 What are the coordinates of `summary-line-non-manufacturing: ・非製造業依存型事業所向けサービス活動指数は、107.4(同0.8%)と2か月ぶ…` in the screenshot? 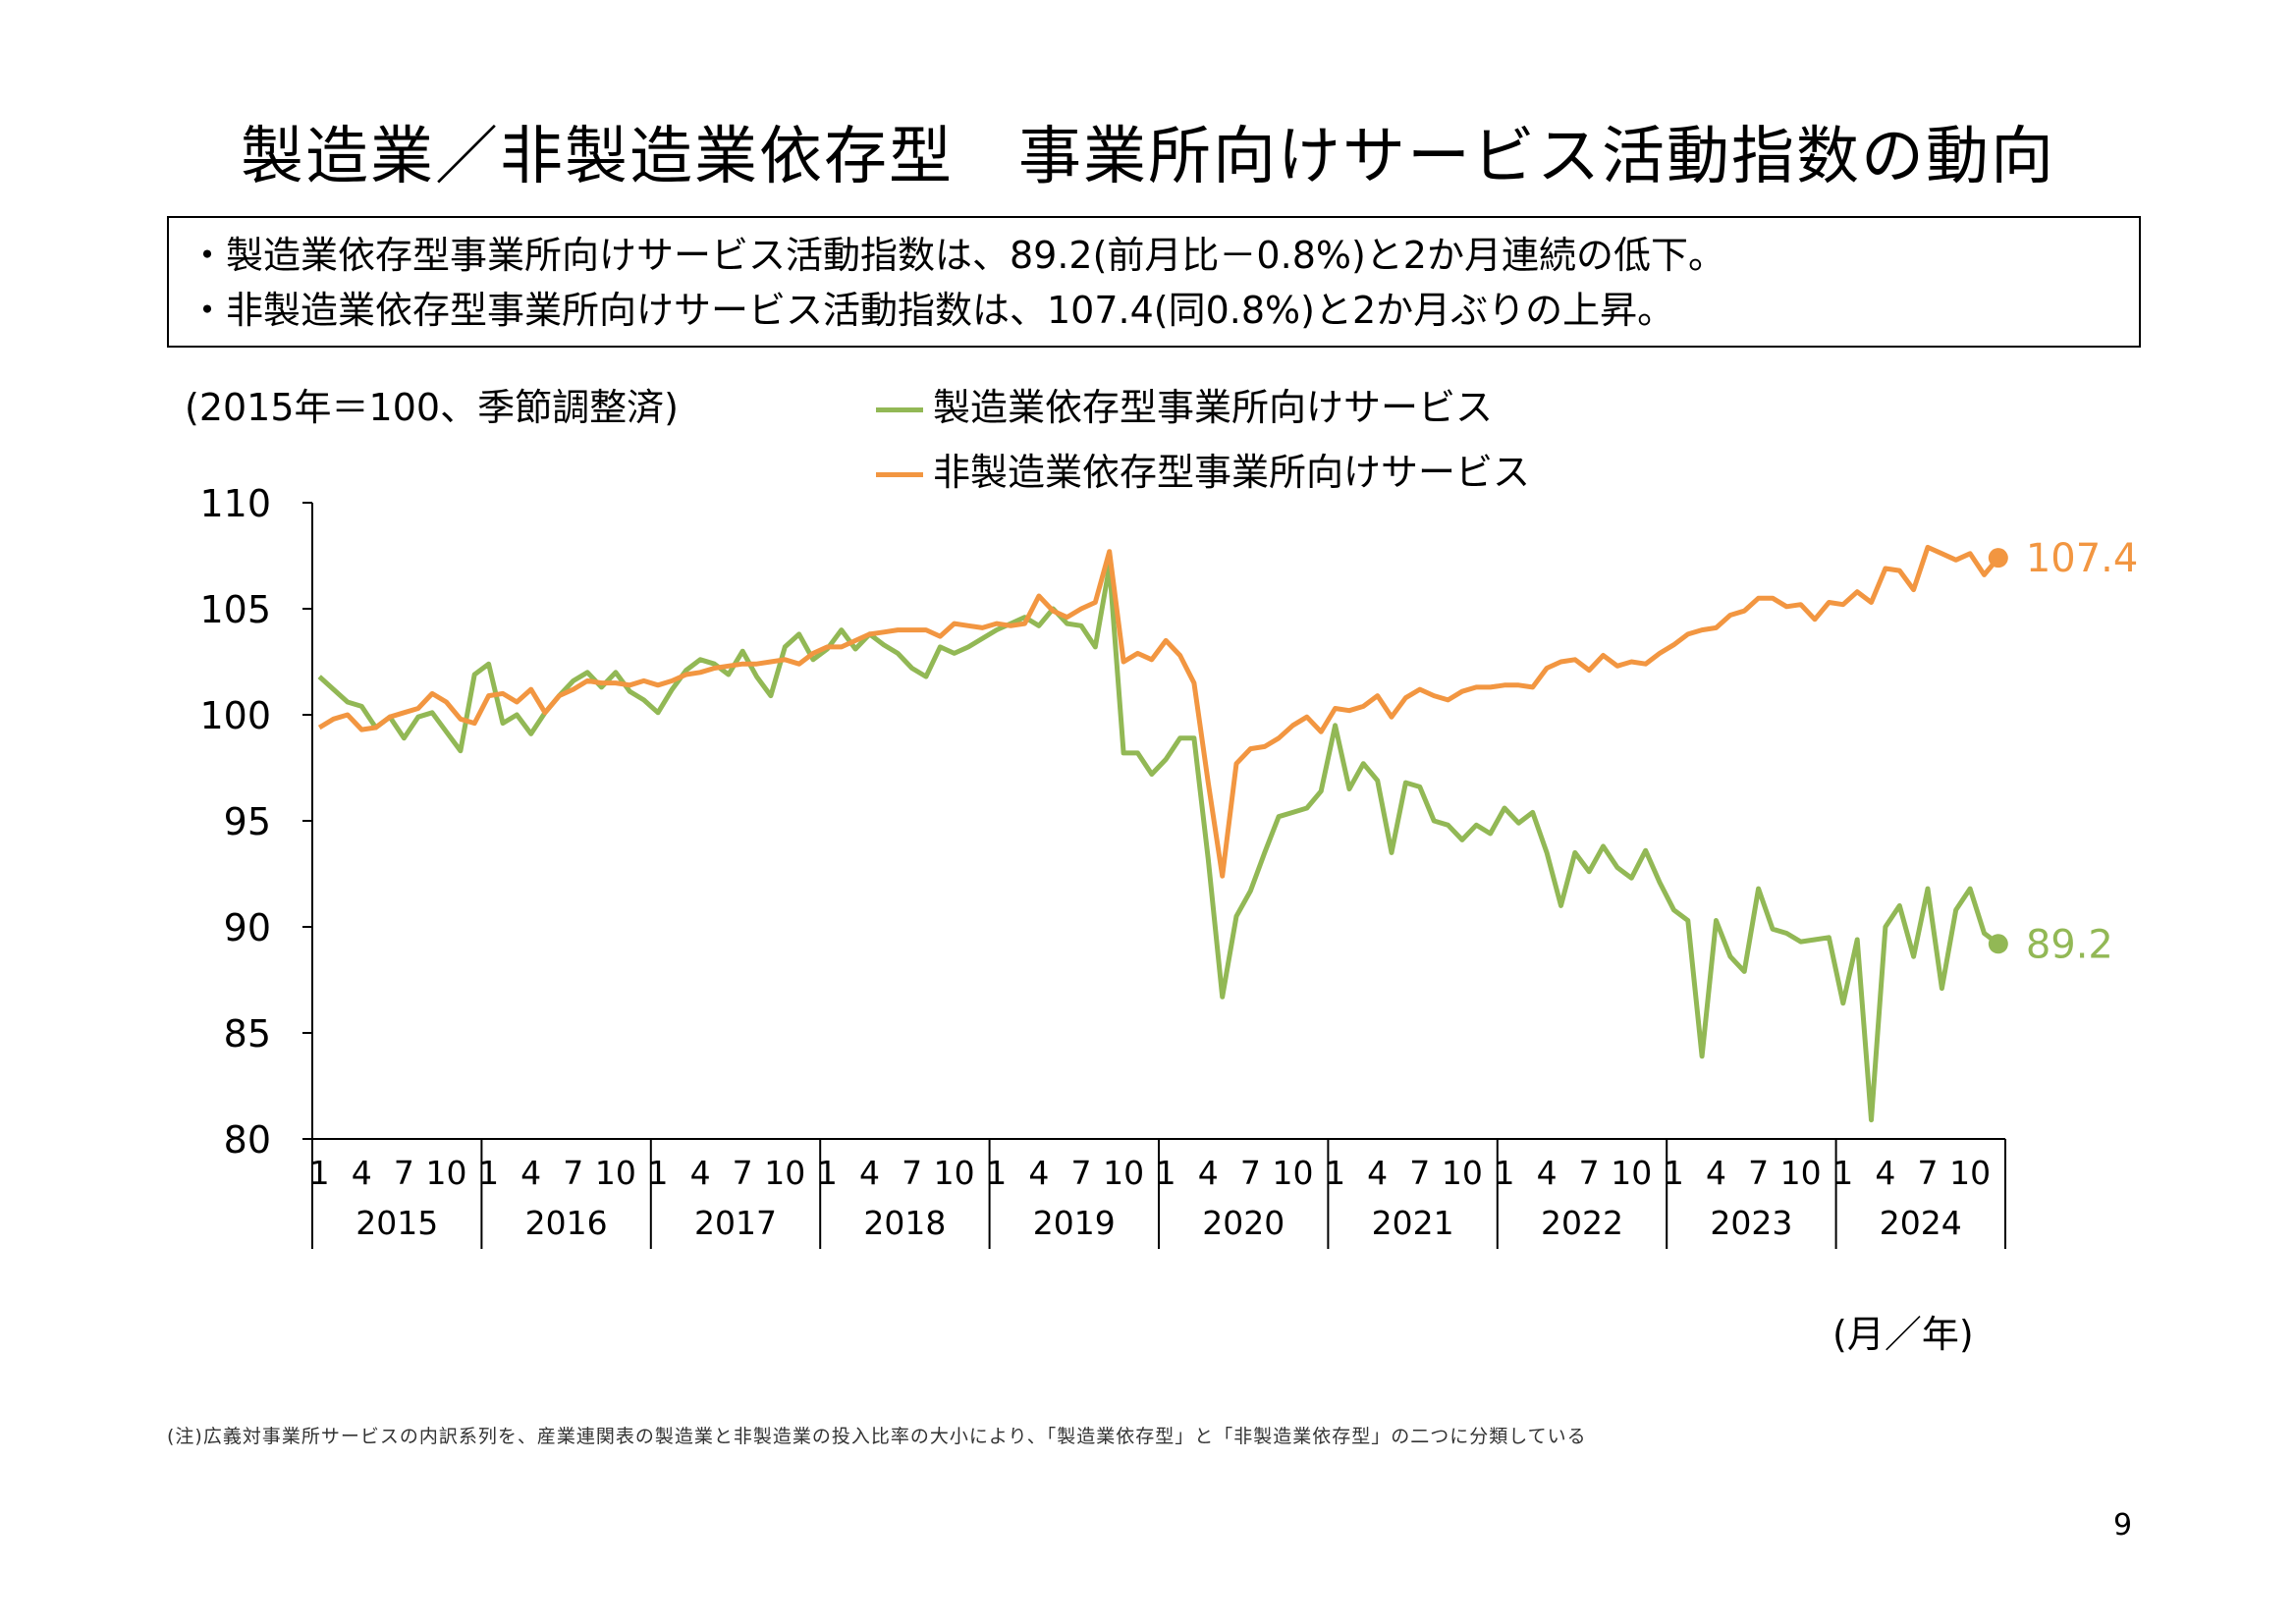 It's located at (932, 310).